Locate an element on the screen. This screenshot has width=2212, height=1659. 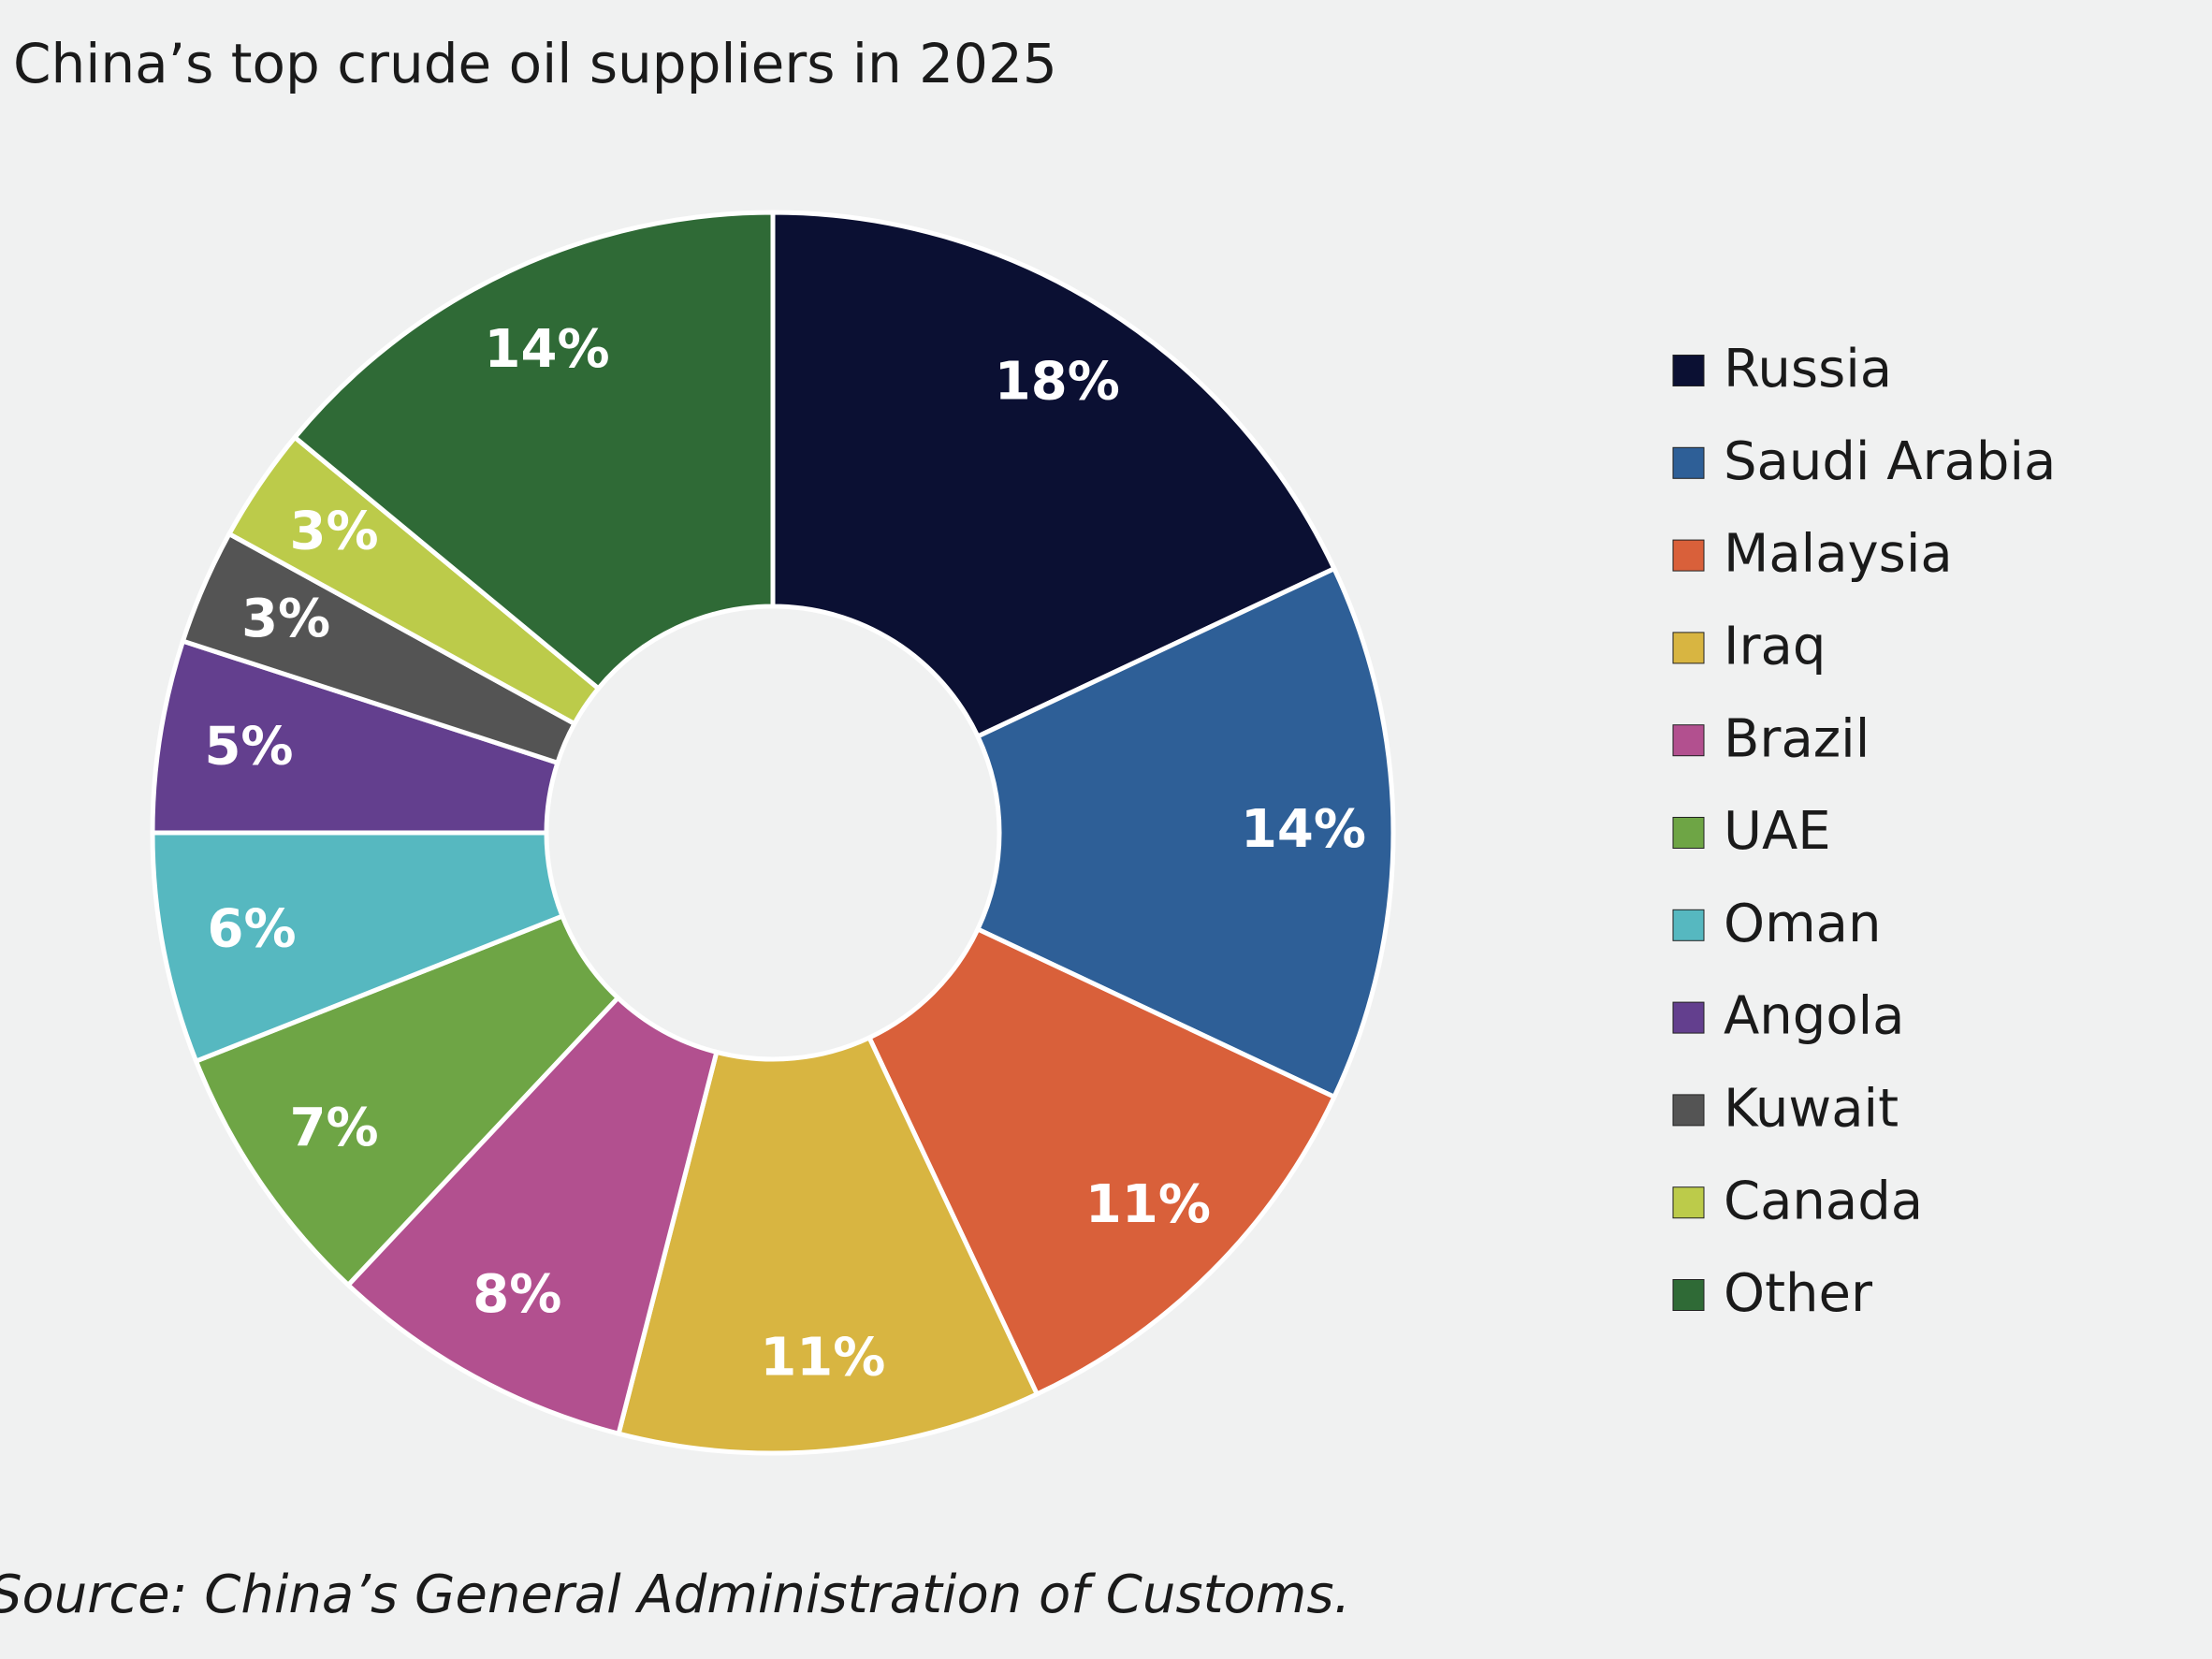
legend-label: UAE is located at coordinates (1777, 831).